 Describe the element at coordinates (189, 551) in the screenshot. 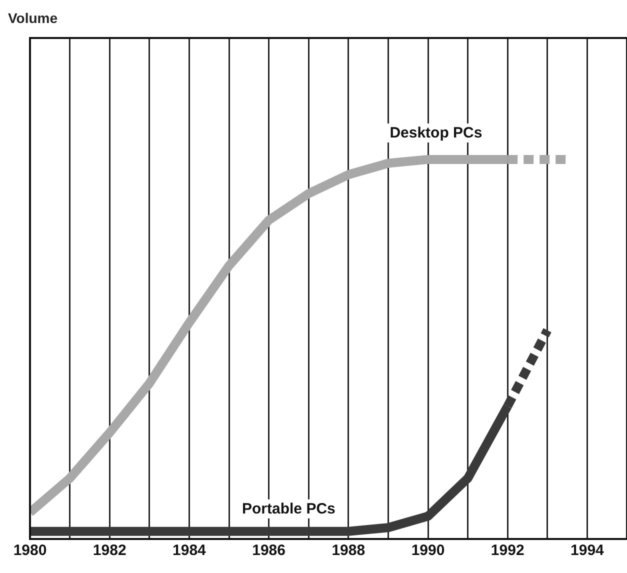

I see `x-tick-label: 1984` at that location.